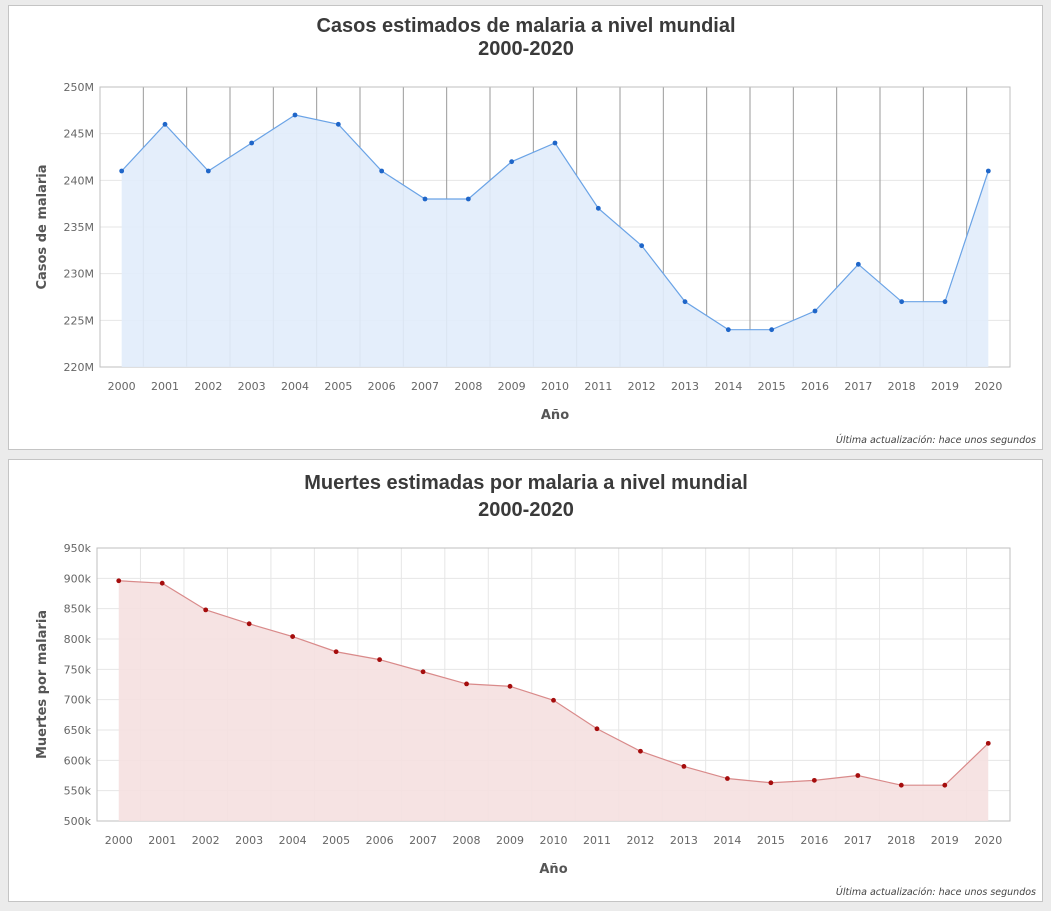 The image size is (1051, 911). What do you see at coordinates (78, 548) in the screenshot?
I see `y-tick-label: 950k` at bounding box center [78, 548].